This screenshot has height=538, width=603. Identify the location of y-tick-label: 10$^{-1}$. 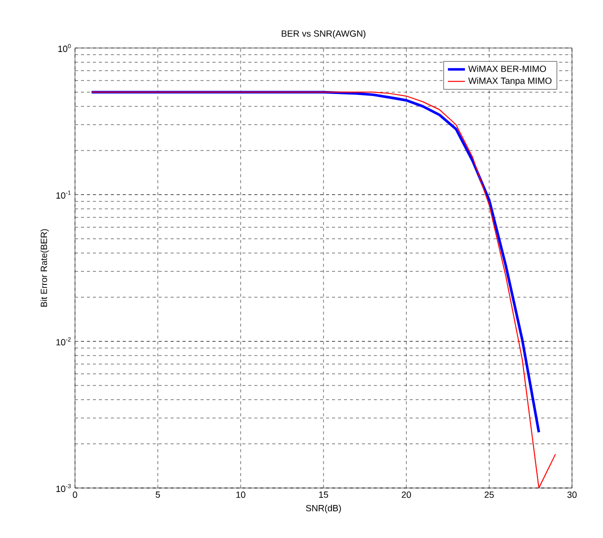
(63, 194).